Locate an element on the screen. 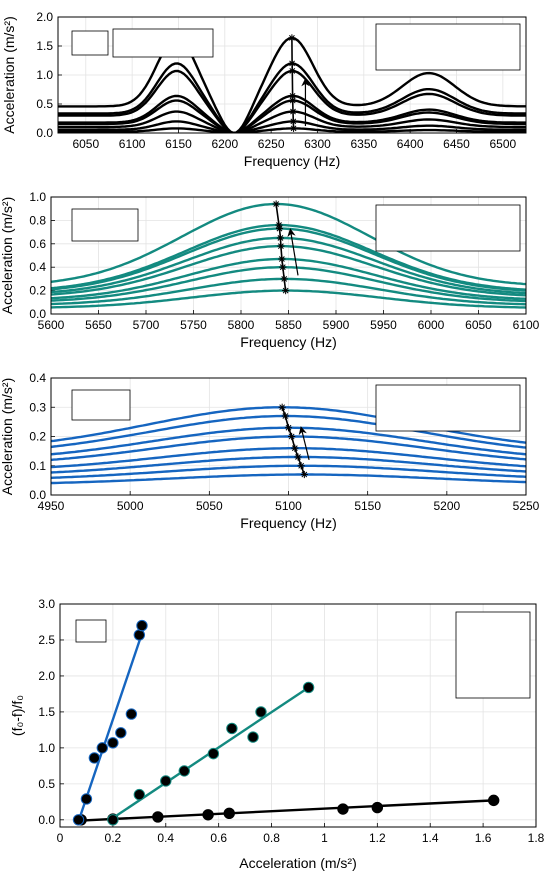 This screenshot has height=885, width=550. x-tick-label: 5950 is located at coordinates (383, 325).